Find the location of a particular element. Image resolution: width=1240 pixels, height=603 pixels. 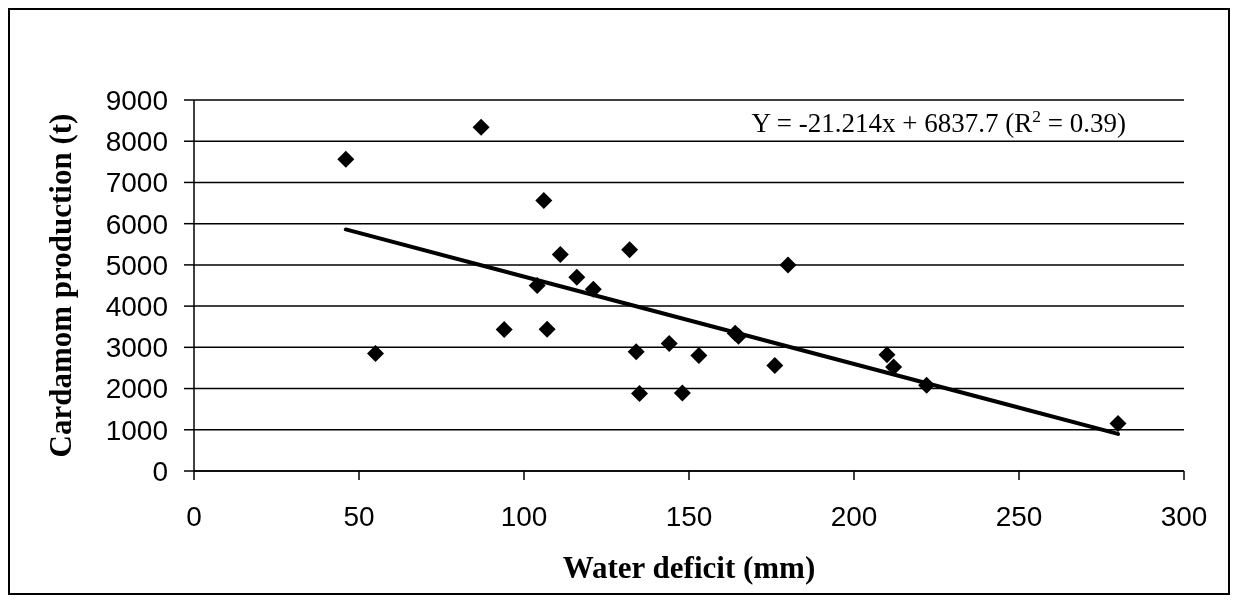

x-tick-label: 50 is located at coordinates (359, 516).